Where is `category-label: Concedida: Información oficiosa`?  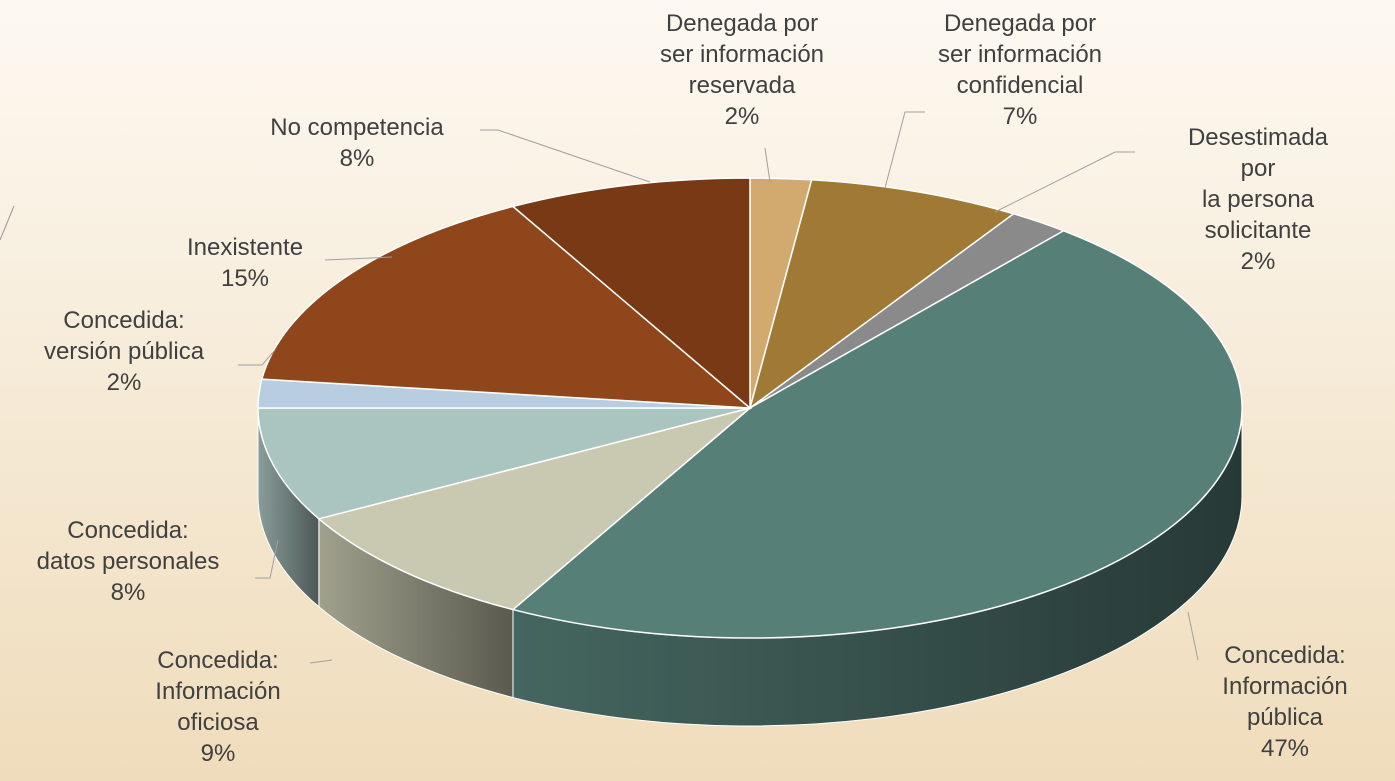
category-label: Concedida: Información oficiosa is located at coordinates (218, 691).